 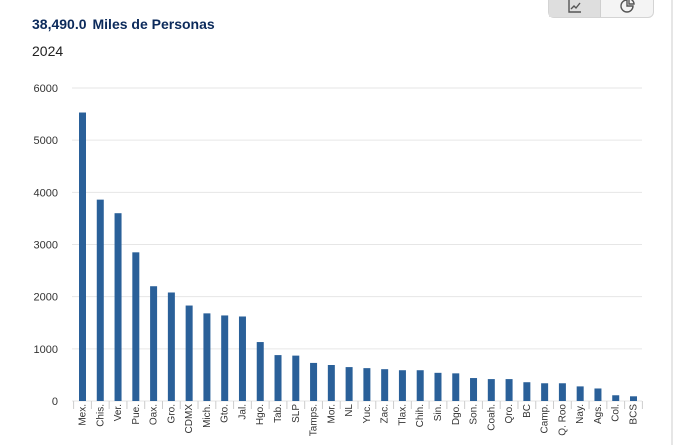 I want to click on x-tick-label: Tab., so click(x=278, y=413).